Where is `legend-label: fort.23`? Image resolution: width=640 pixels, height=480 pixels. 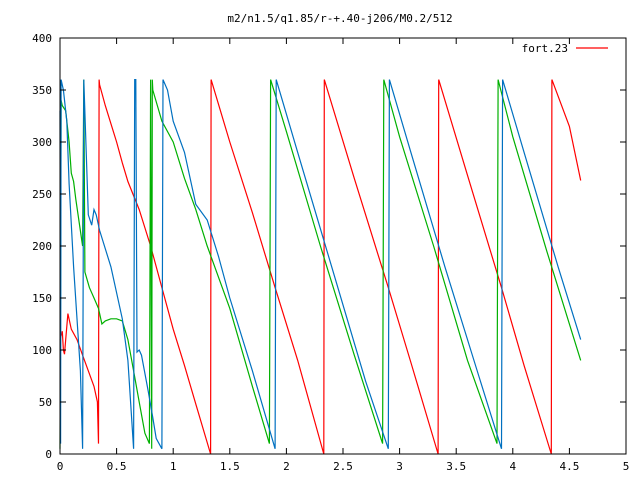 legend-label: fort.23 is located at coordinates (545, 48).